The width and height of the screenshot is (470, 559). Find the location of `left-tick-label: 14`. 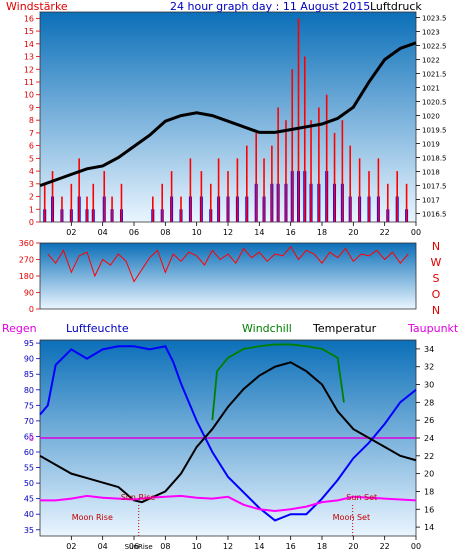

left-tick-label: 14 is located at coordinates (29, 44).